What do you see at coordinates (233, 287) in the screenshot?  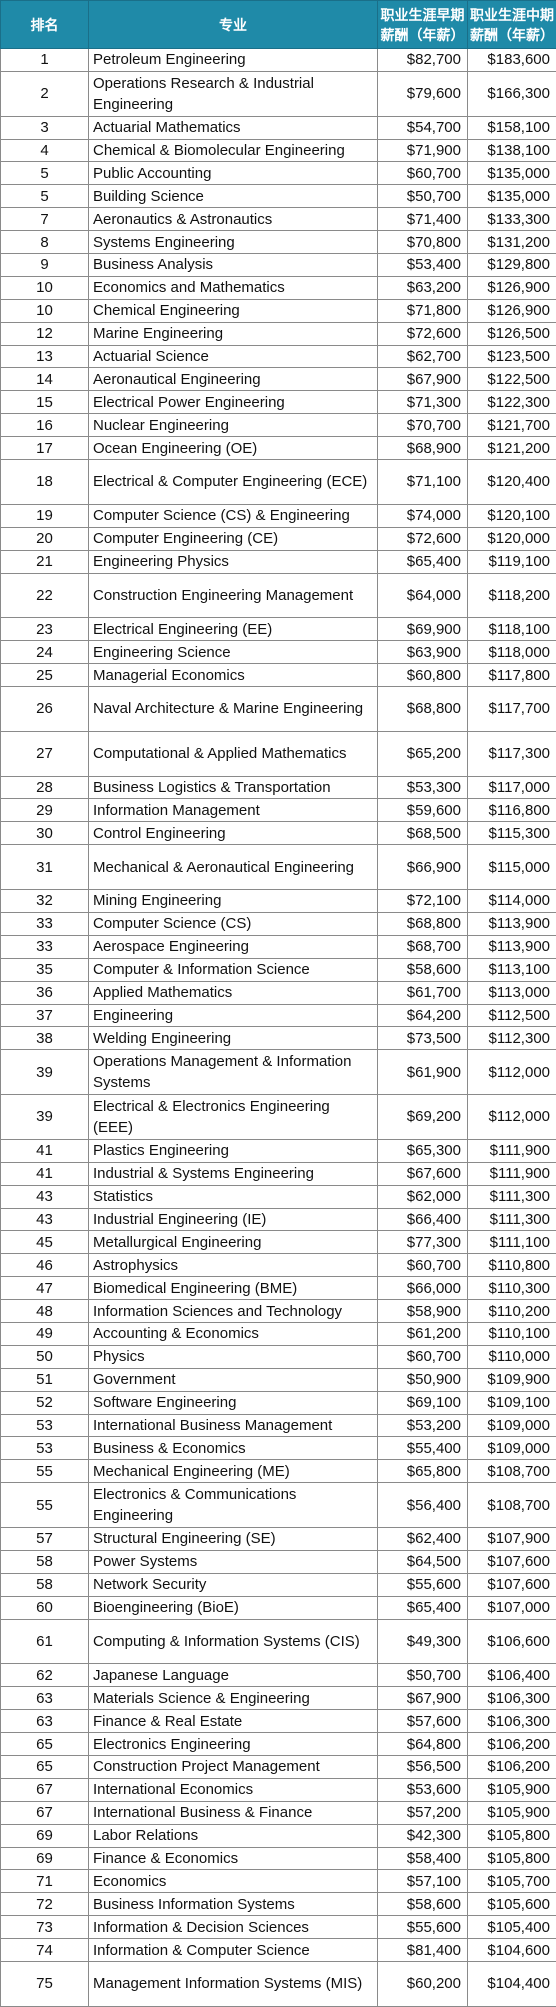 I see `major-cell: Economics and Mathematics` at bounding box center [233, 287].